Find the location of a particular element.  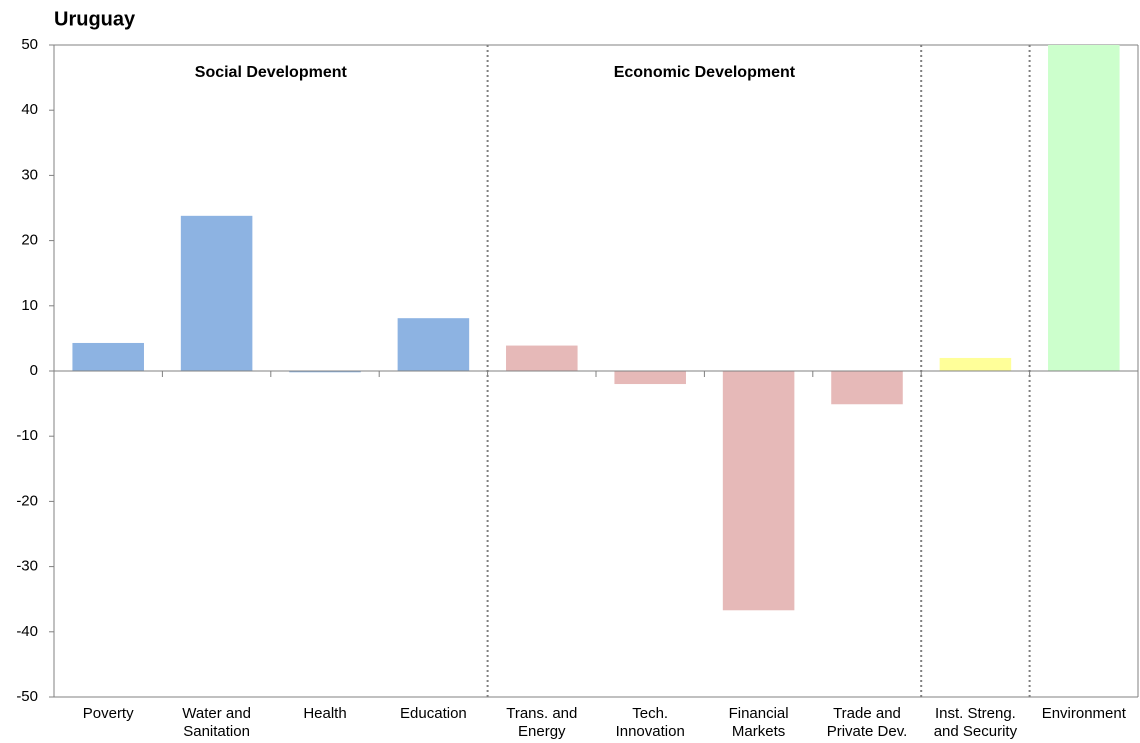

y-tick-label: -30 is located at coordinates (27, 566).